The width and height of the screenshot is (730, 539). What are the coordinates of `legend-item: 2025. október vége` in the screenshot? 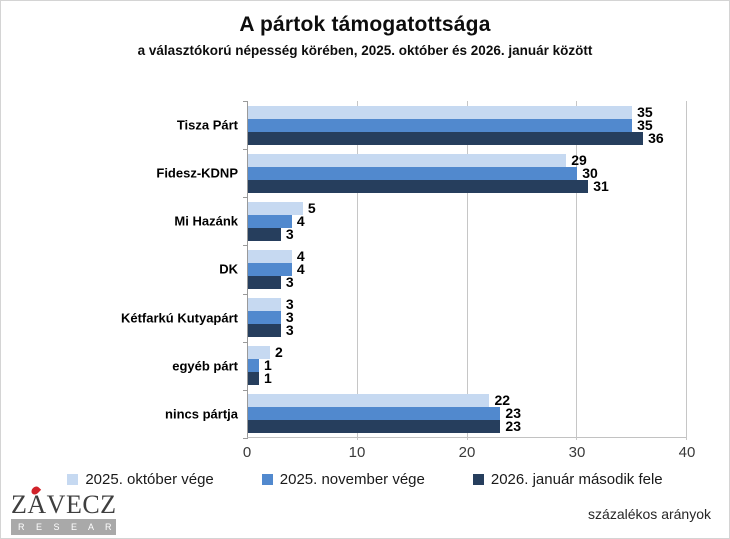 It's located at (140, 479).